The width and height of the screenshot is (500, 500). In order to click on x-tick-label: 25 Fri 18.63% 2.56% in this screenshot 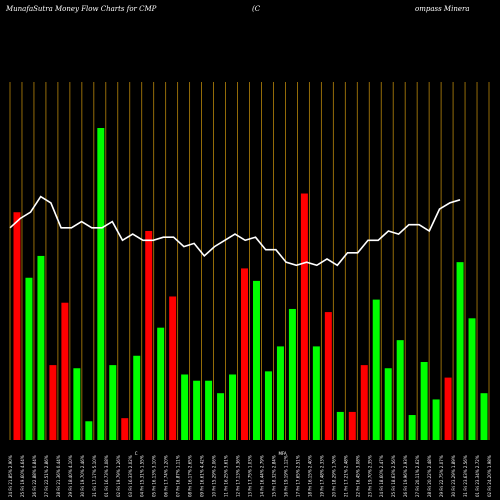, I will do `click(393, 476)`.